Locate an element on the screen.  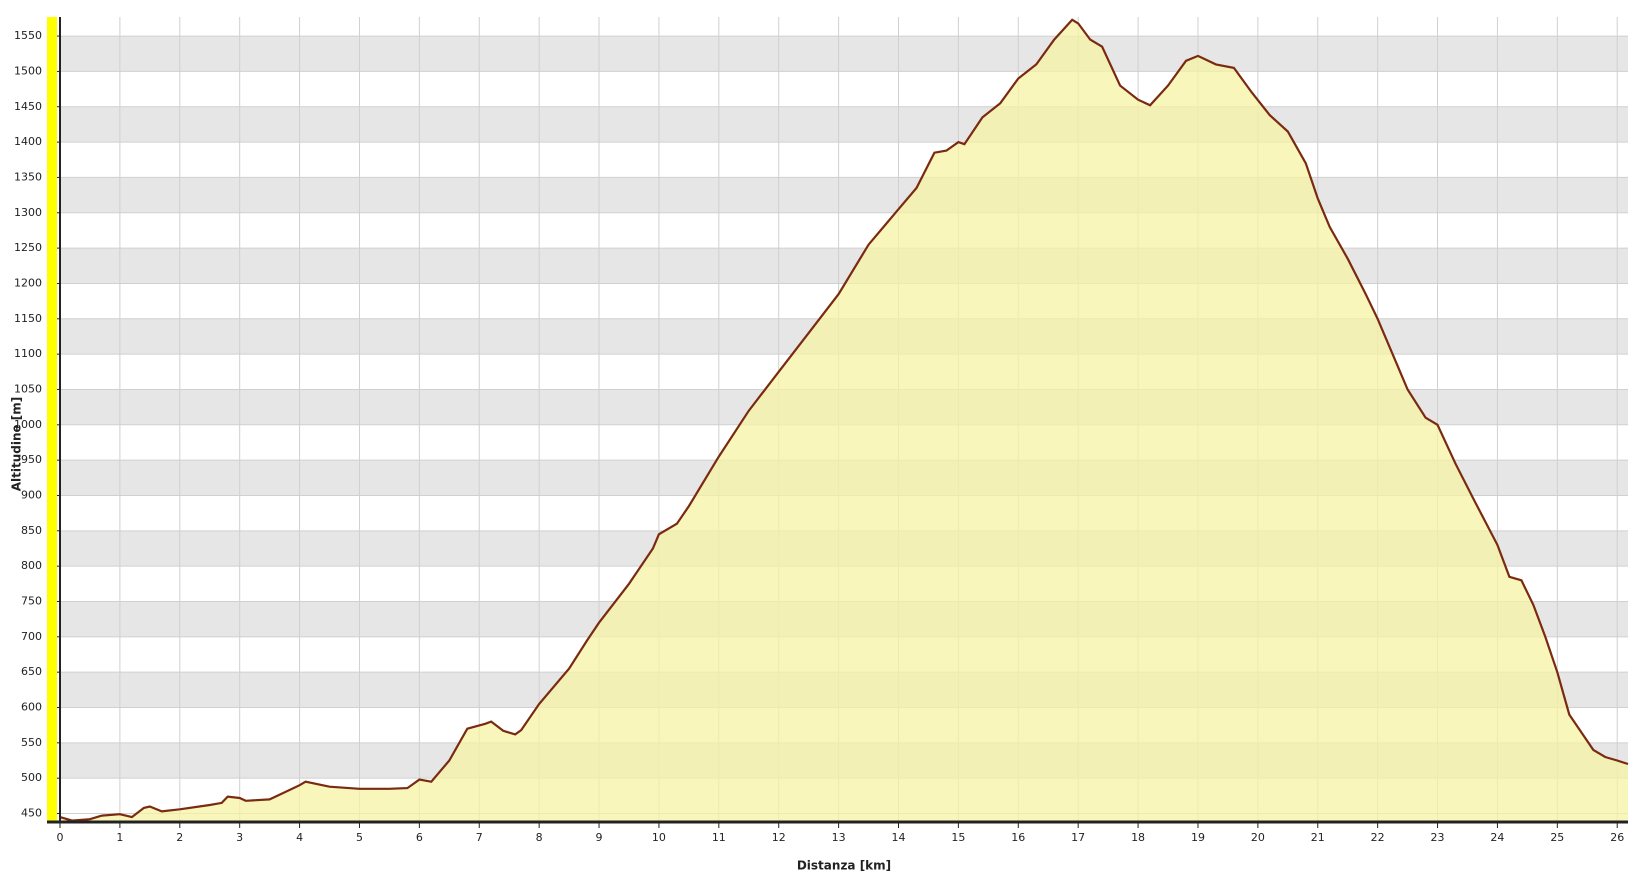
x-tick-label: 26 is located at coordinates (1617, 837).